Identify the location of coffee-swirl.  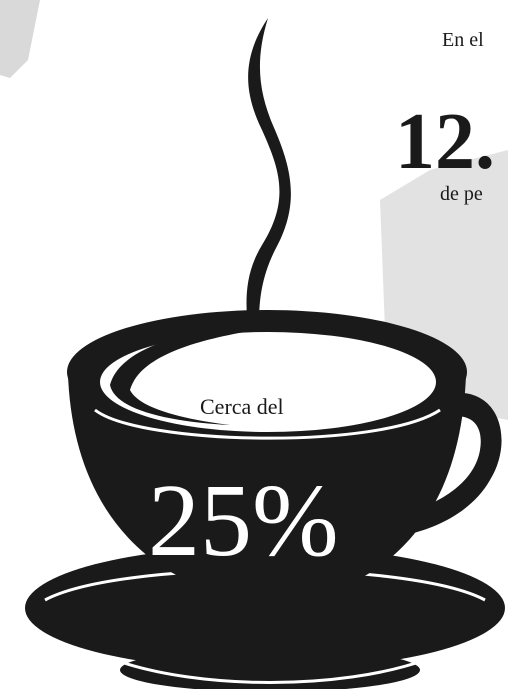
(190, 376).